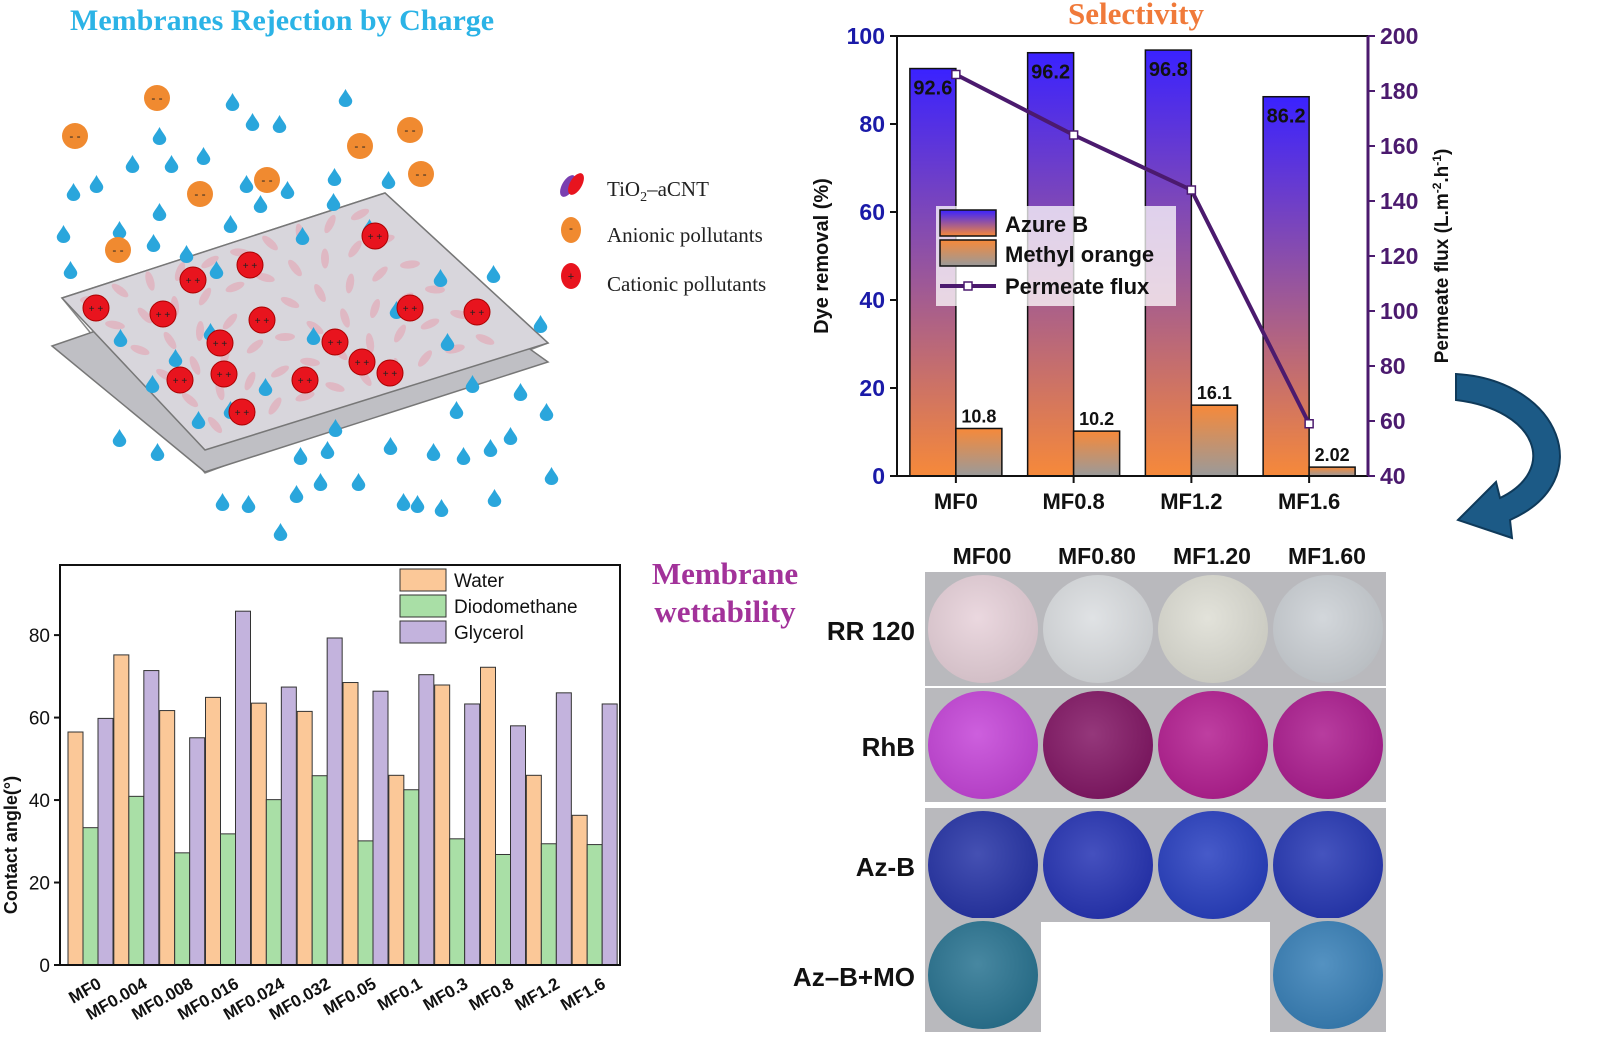 This screenshot has height=1063, width=1616. Describe the element at coordinates (1073, 501) in the screenshot. I see `category-label: MF0.8` at that location.